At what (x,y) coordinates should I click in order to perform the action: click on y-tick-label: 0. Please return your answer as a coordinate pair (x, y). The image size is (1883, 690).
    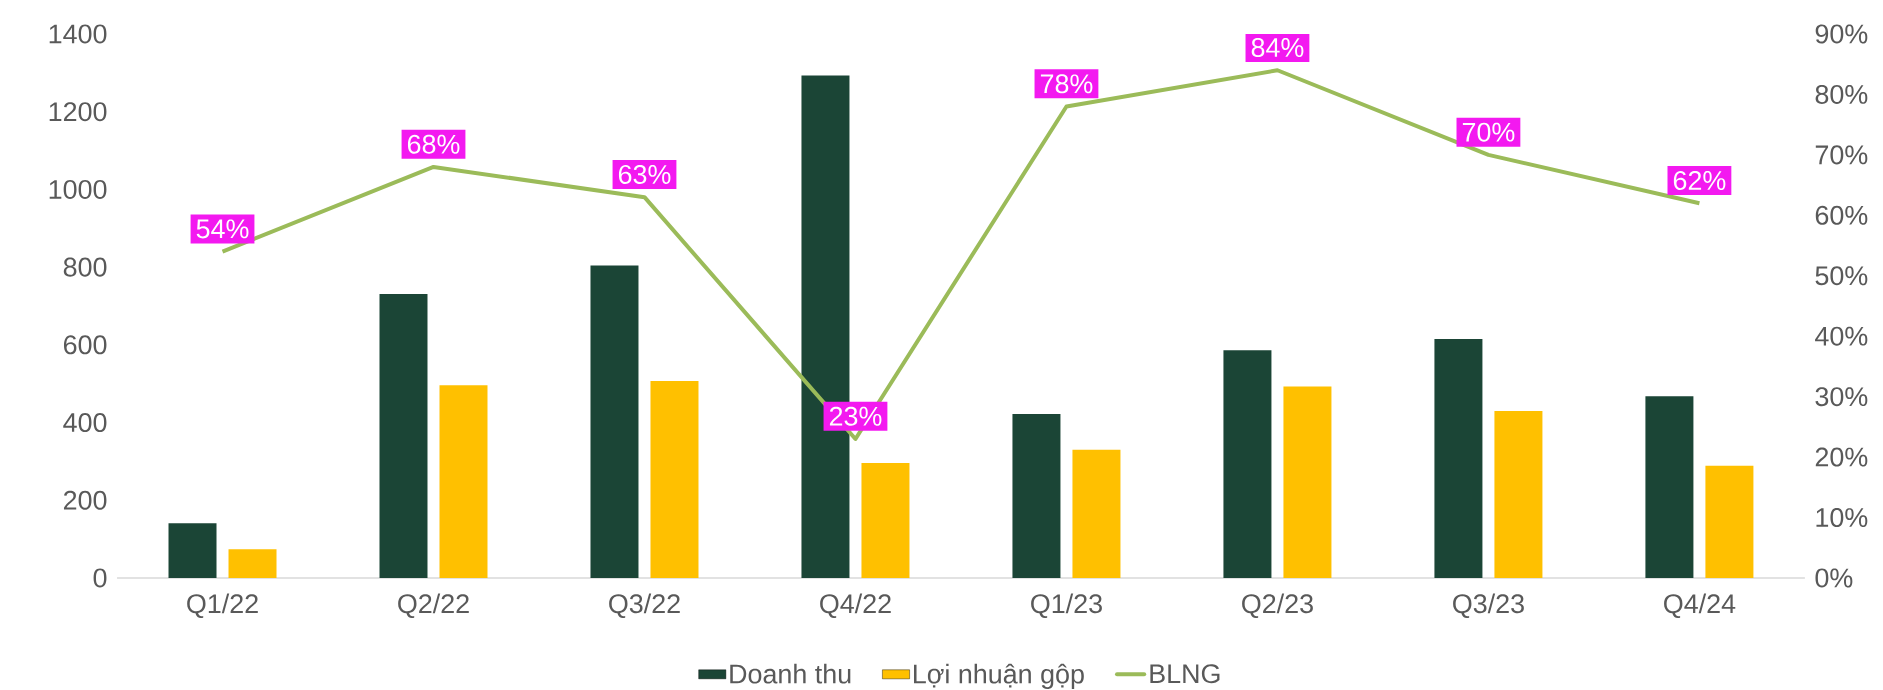
    Looking at the image, I should click on (100, 578).